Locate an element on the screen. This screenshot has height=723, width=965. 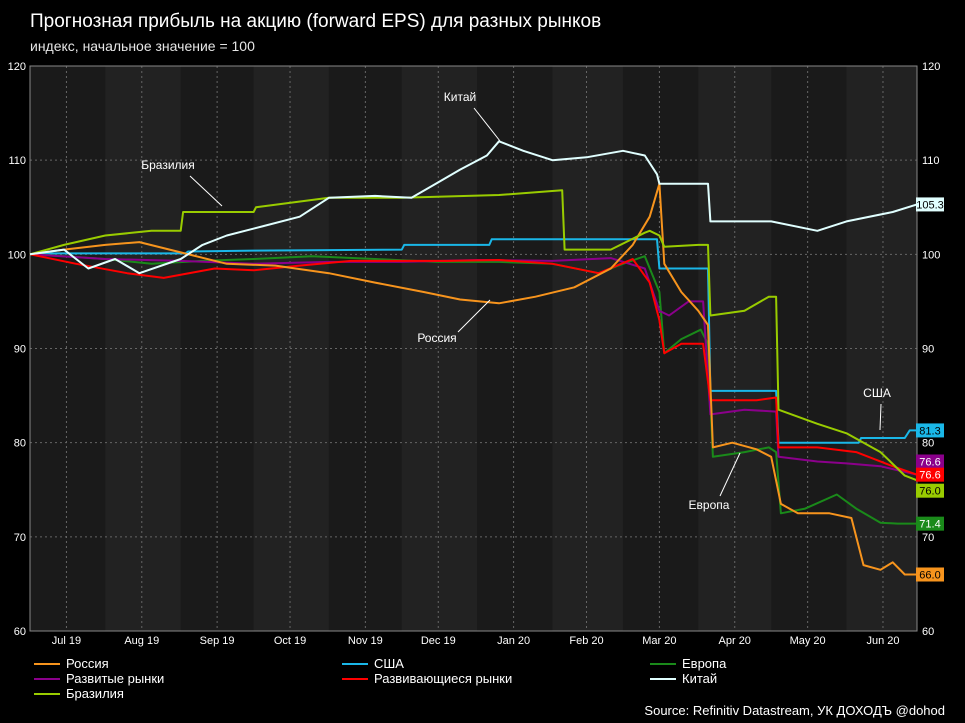
x-tick-label: Apr 20 is located at coordinates (735, 641).